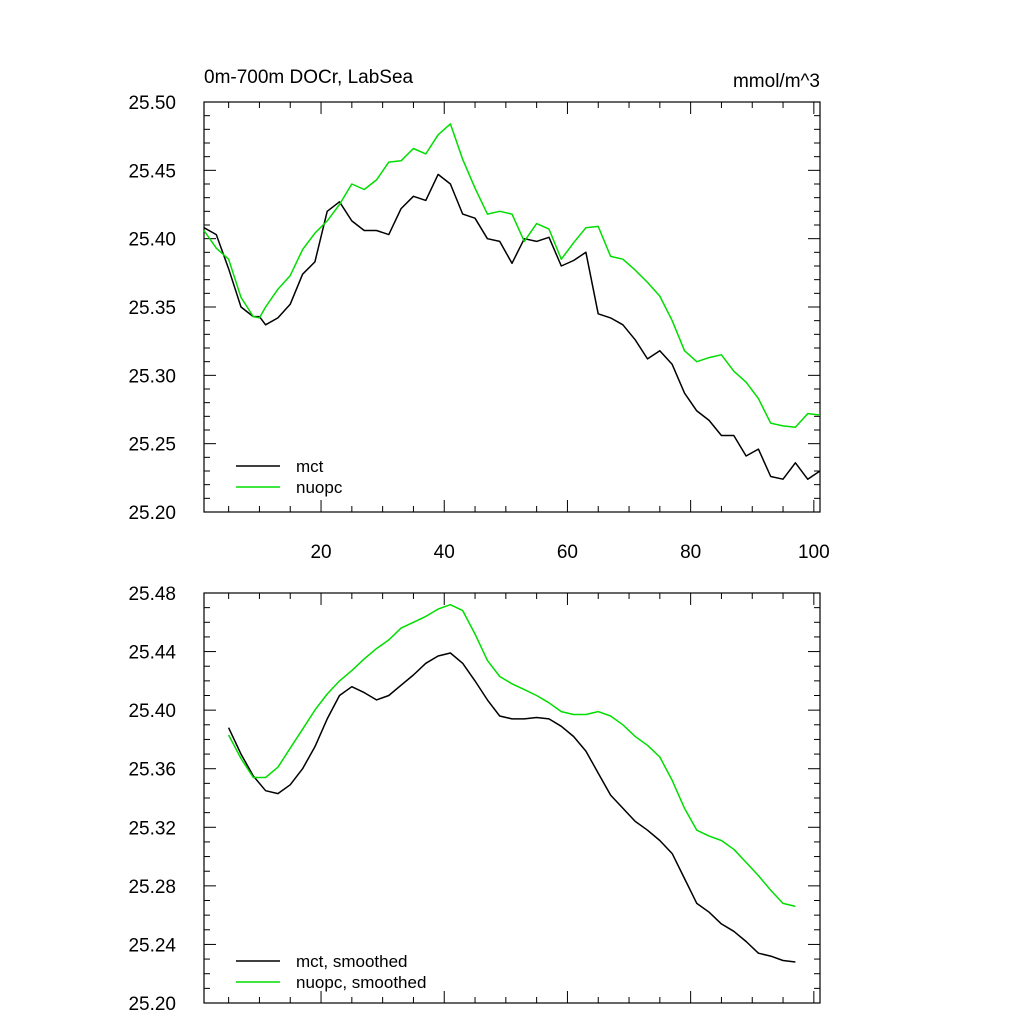 This screenshot has height=1024, width=1024. What do you see at coordinates (152, 376) in the screenshot?
I see `top-y-tick-label: 25.30` at bounding box center [152, 376].